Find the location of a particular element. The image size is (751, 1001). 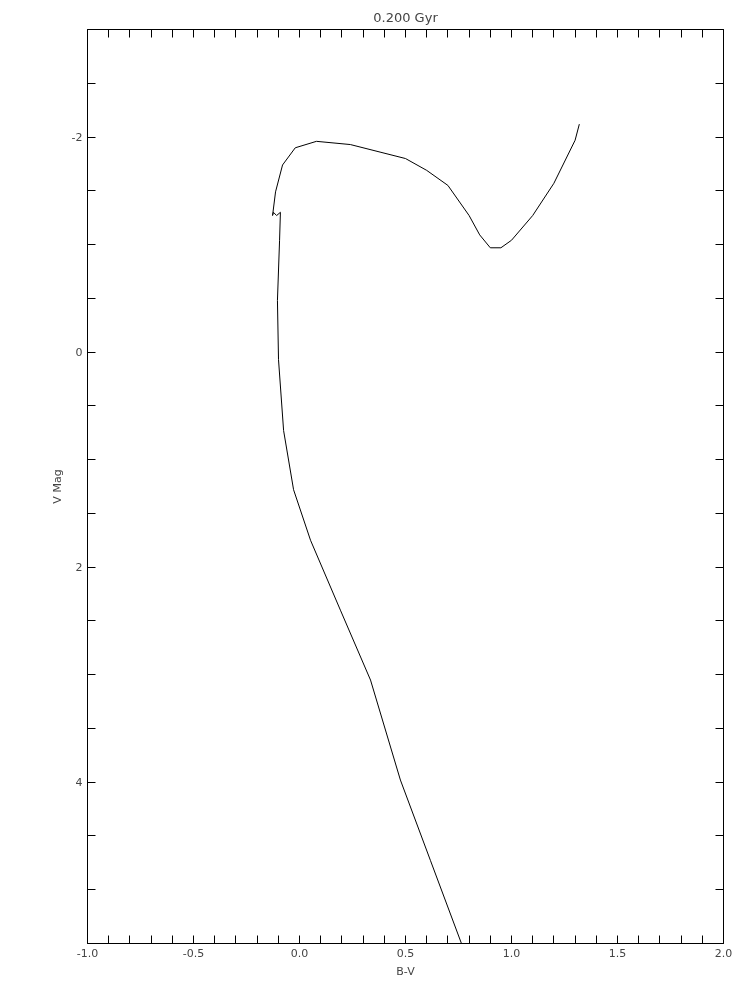

chart-title: 0.200 Gyr is located at coordinates (406, 17).